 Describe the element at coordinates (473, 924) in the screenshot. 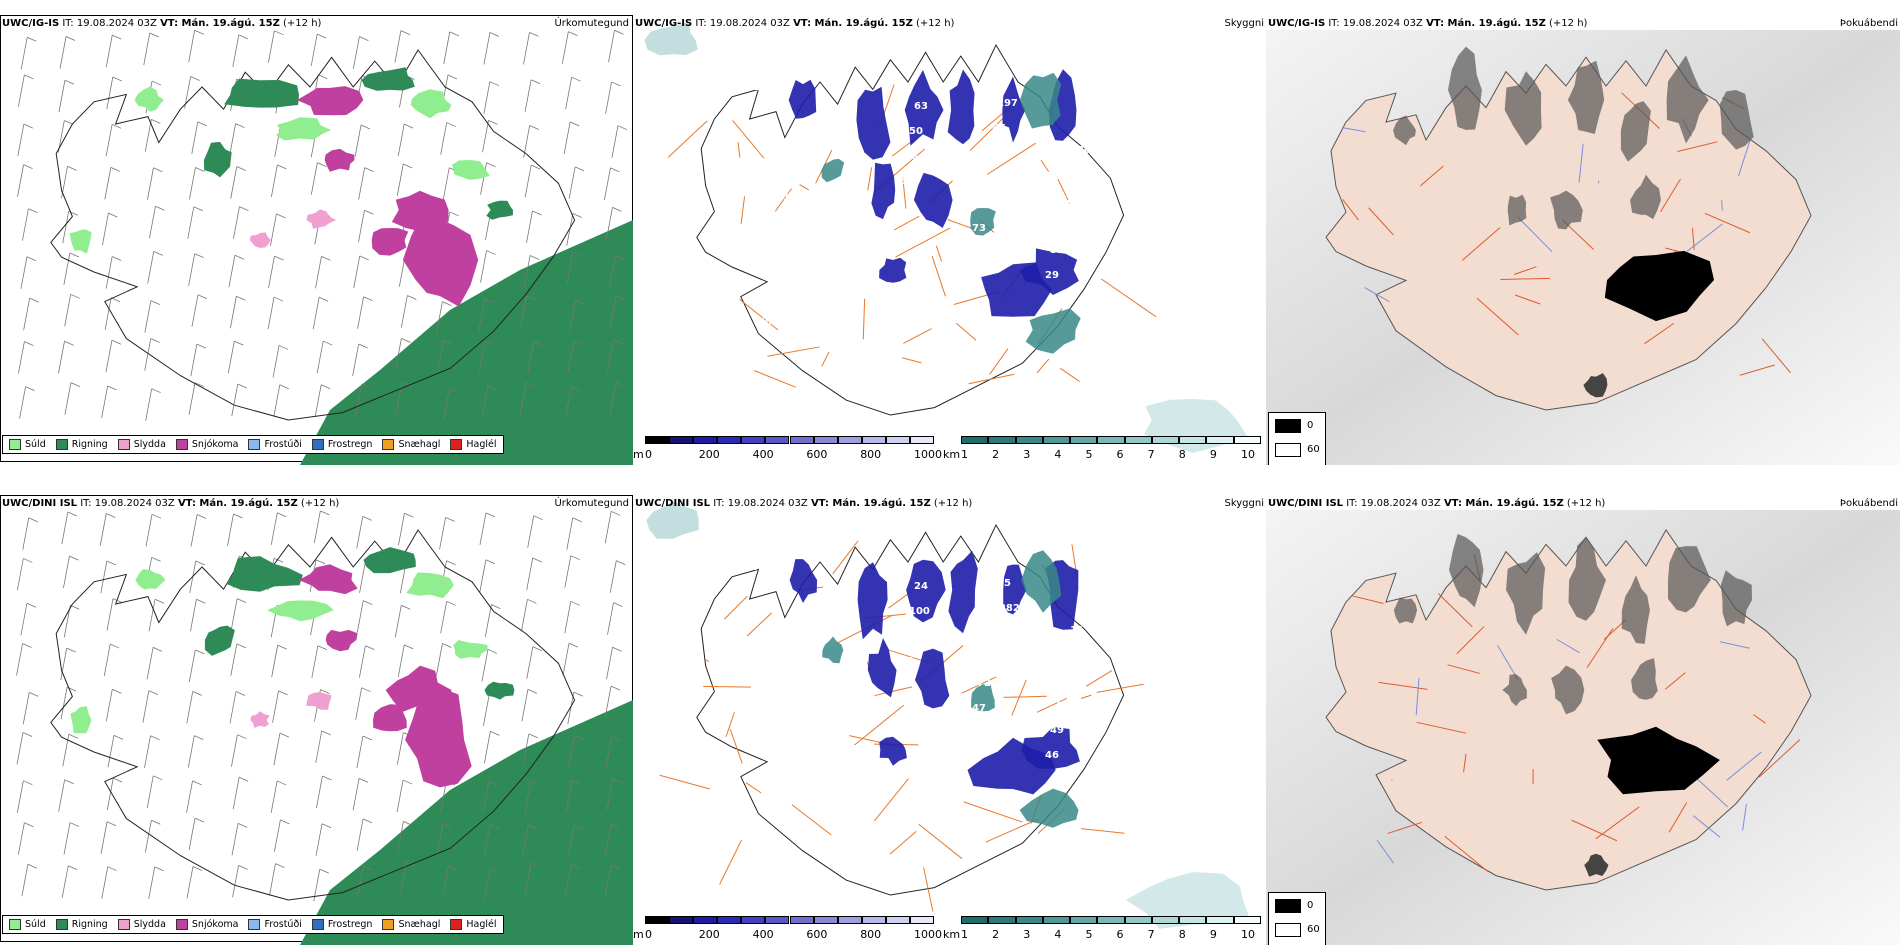

I see `legend-item: Haglél` at that location.